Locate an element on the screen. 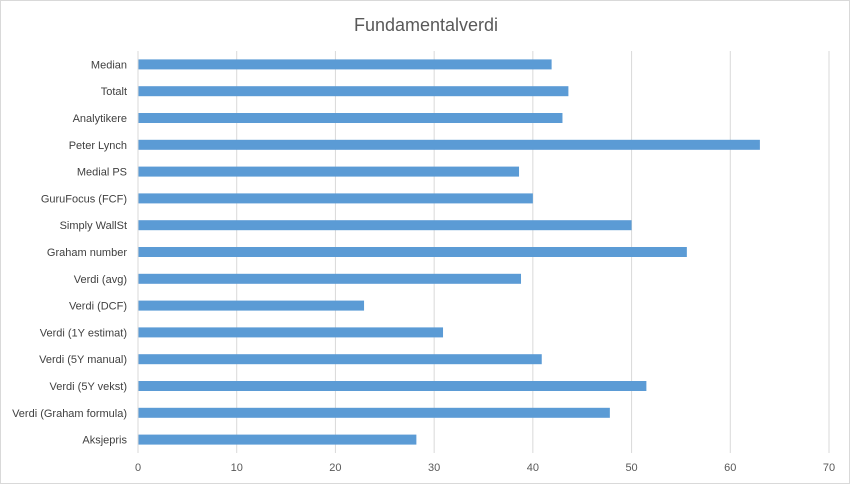 This screenshot has width=850, height=485. x-tick-label: 30 is located at coordinates (434, 468).